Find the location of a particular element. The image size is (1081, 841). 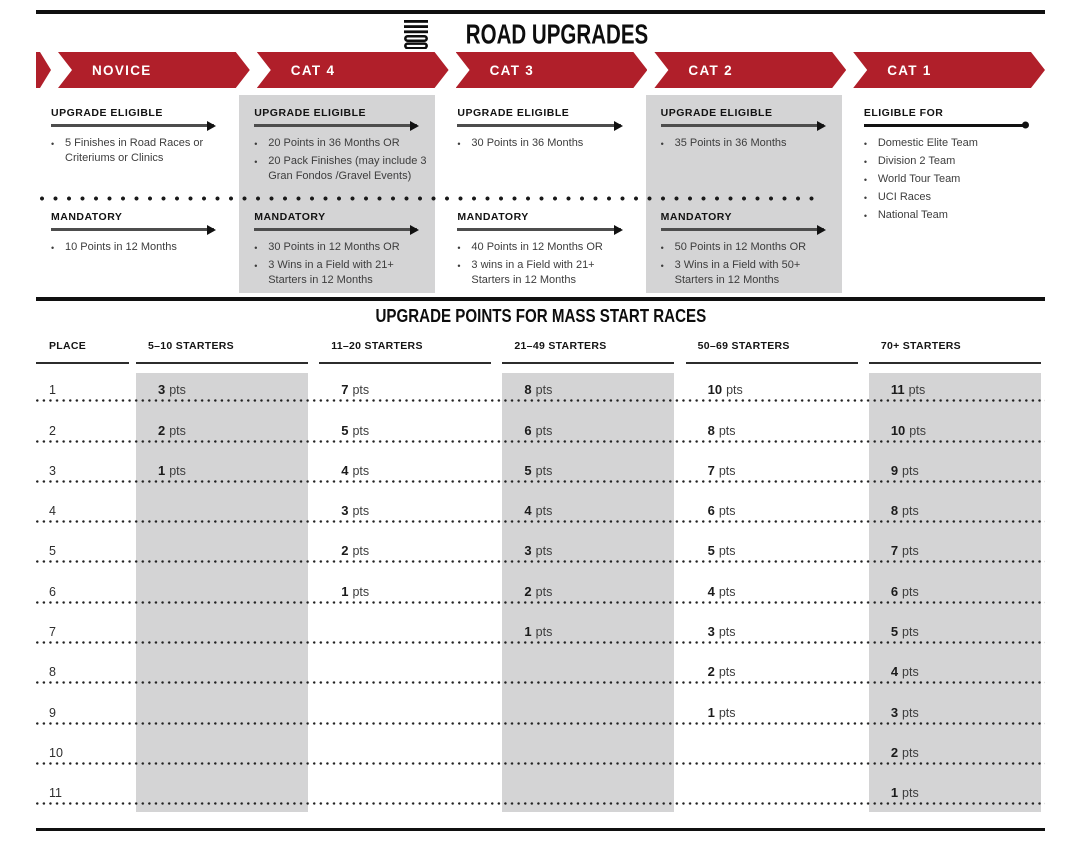

bullet-item: • 40 Points in 12 Months OR is located at coordinates (543, 248).